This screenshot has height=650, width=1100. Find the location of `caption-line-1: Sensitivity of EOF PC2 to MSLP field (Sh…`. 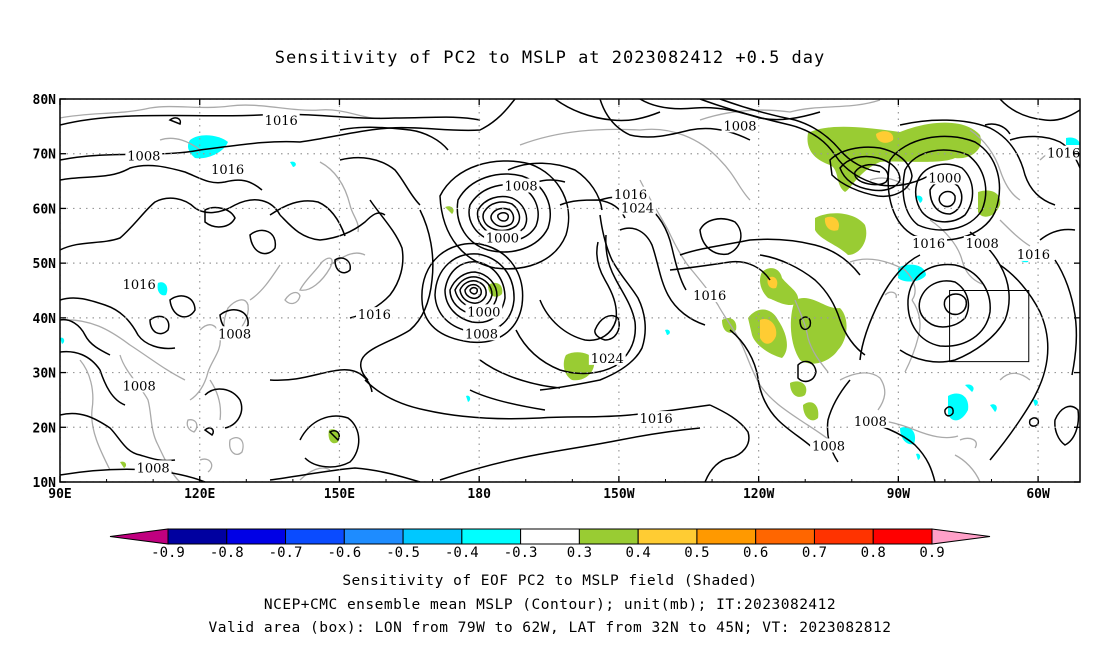

caption-line-1: Sensitivity of EOF PC2 to MSLP field (Sh… is located at coordinates (550, 581).